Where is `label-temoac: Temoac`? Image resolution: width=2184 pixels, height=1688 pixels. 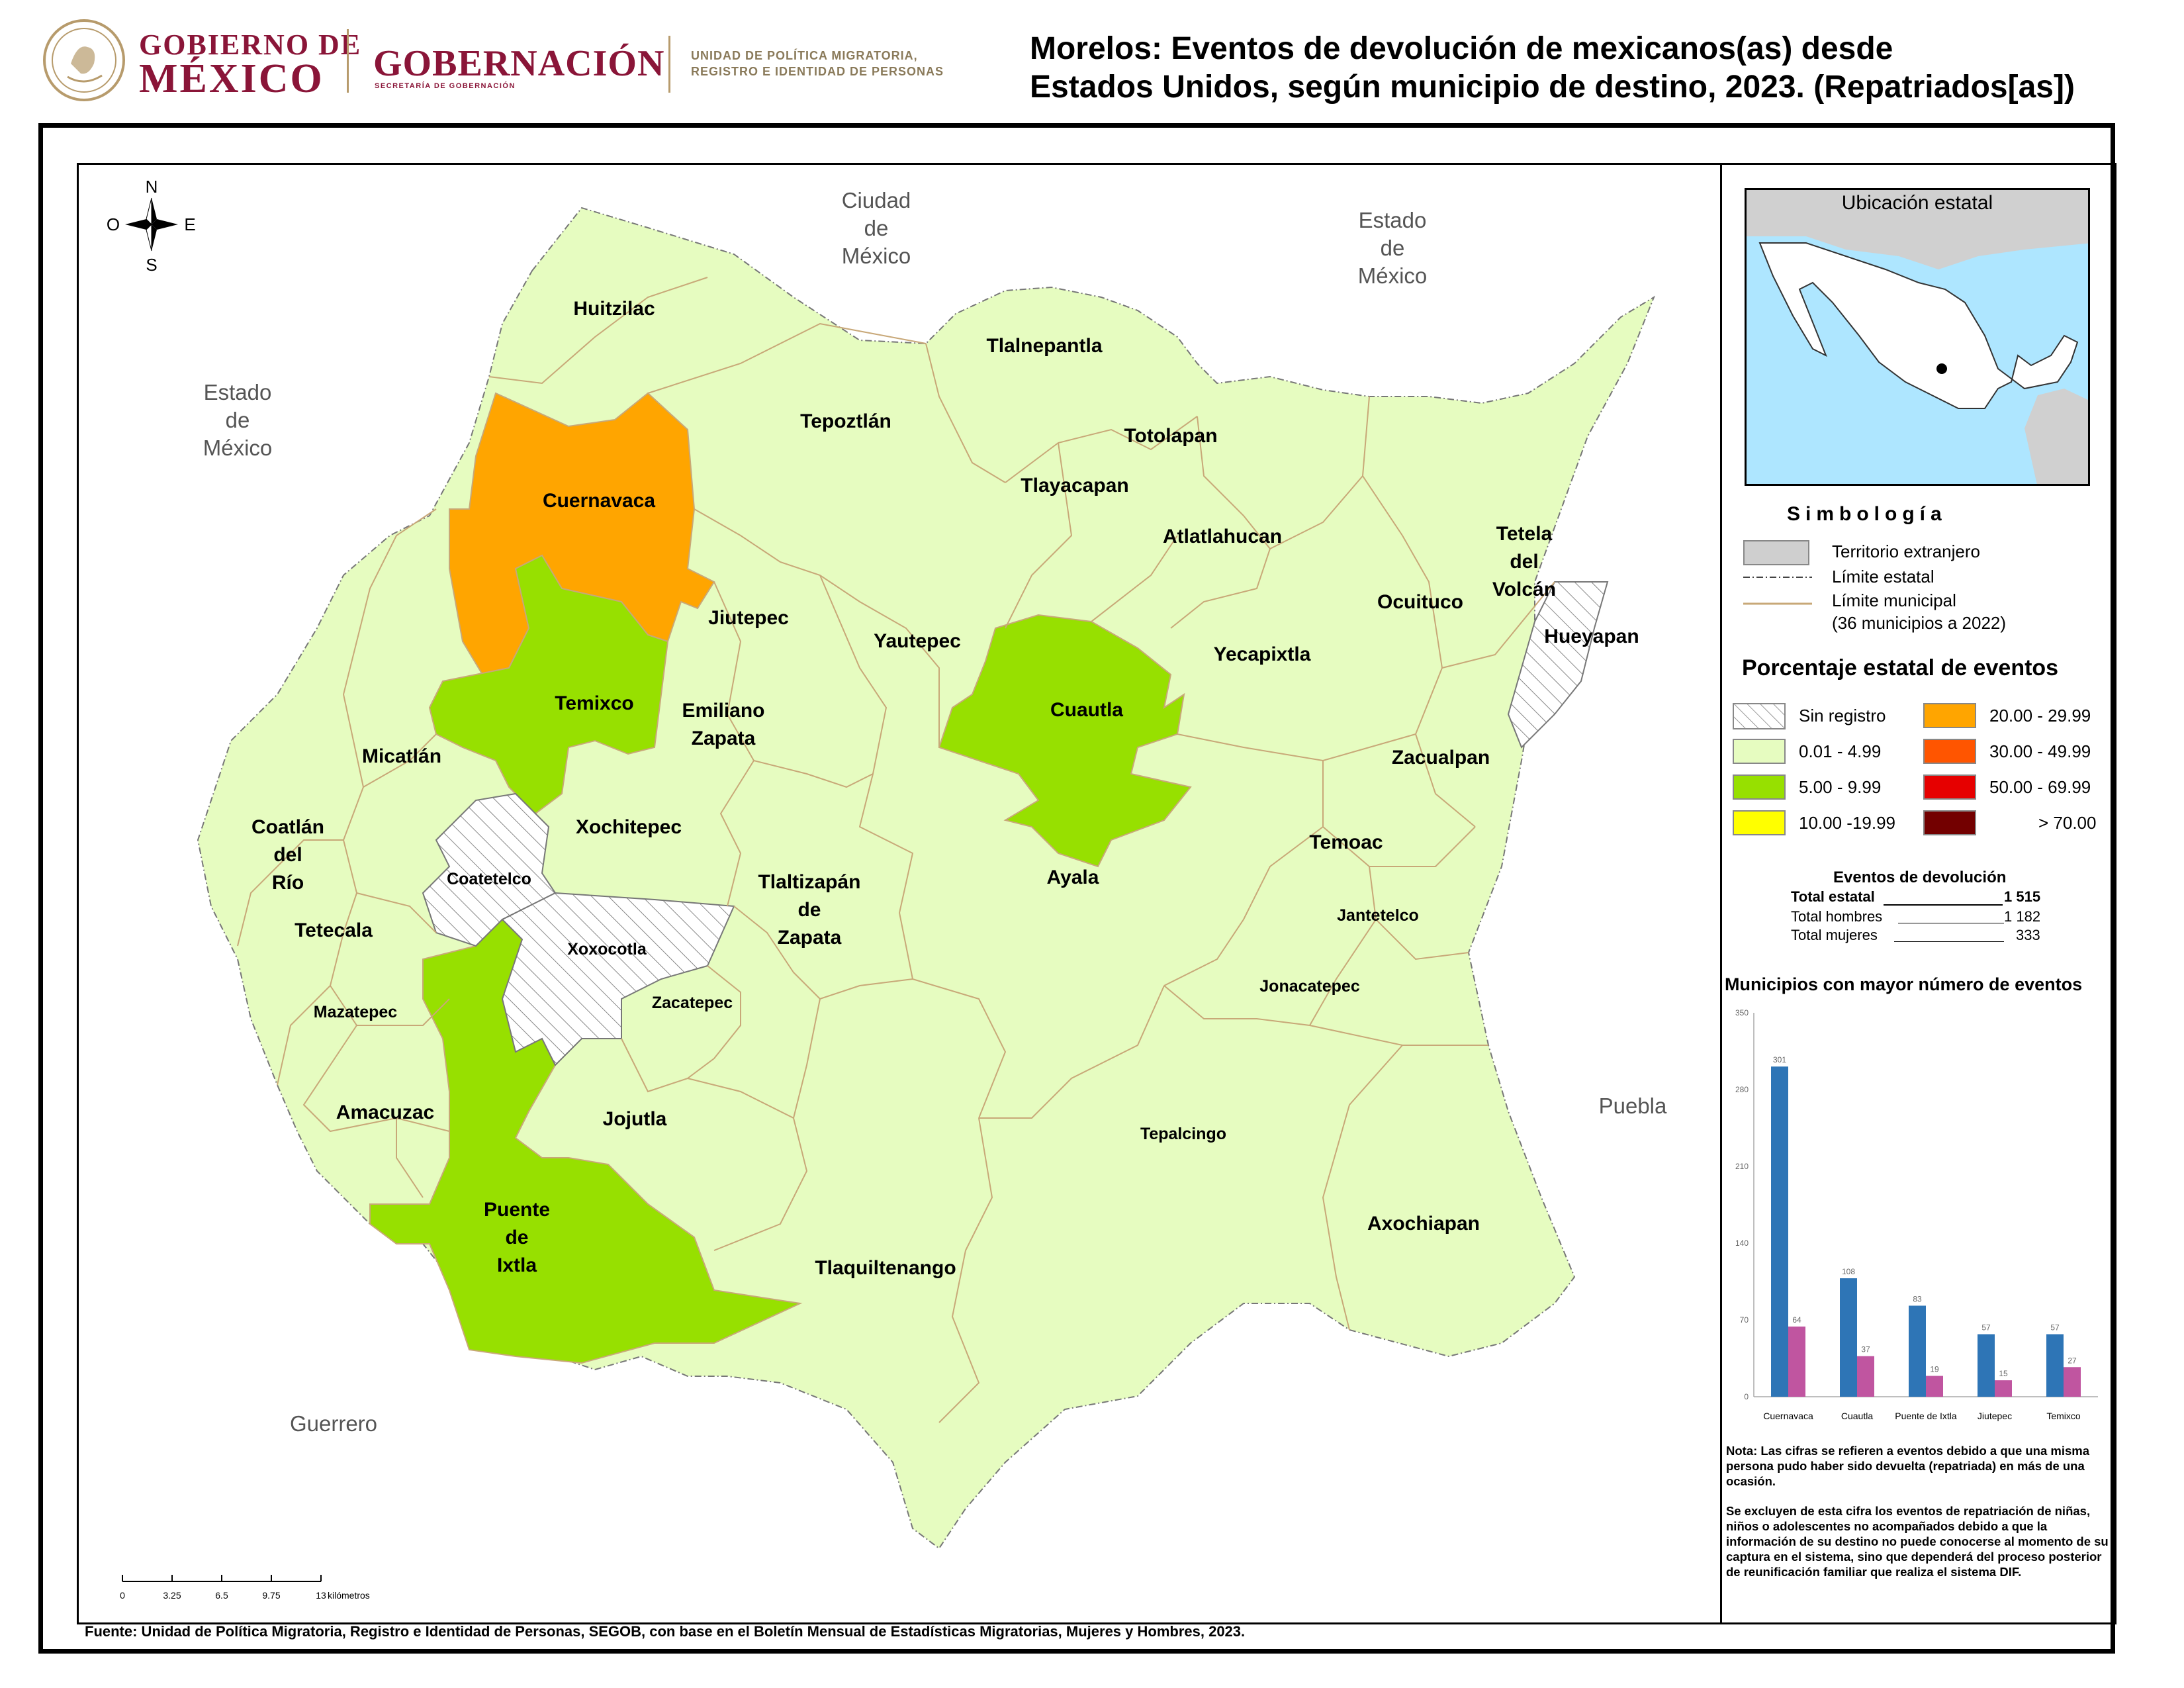
label-temoac: Temoac is located at coordinates (1346, 842).